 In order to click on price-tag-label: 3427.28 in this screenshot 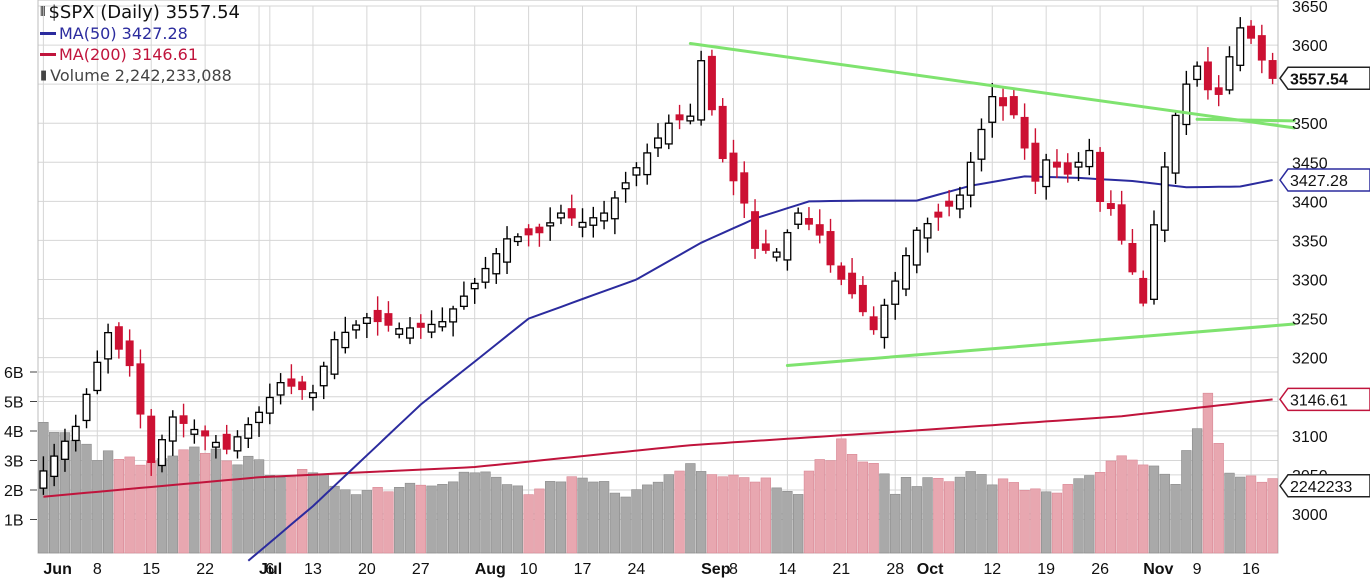, I will do `click(1319, 181)`.